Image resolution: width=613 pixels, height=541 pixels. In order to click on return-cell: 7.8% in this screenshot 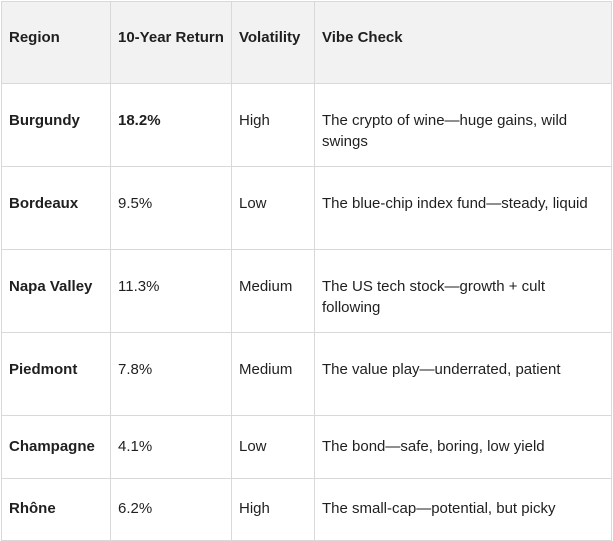, I will do `click(171, 374)`.